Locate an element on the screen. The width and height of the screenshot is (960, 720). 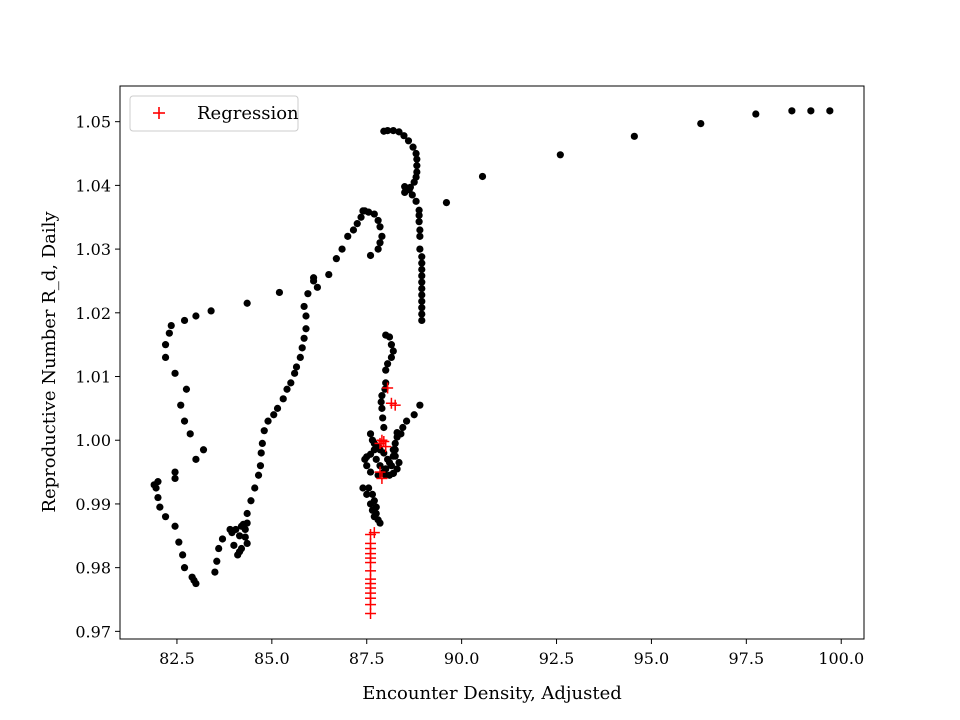
y-tick-label: 1.04 is located at coordinates (93, 185).